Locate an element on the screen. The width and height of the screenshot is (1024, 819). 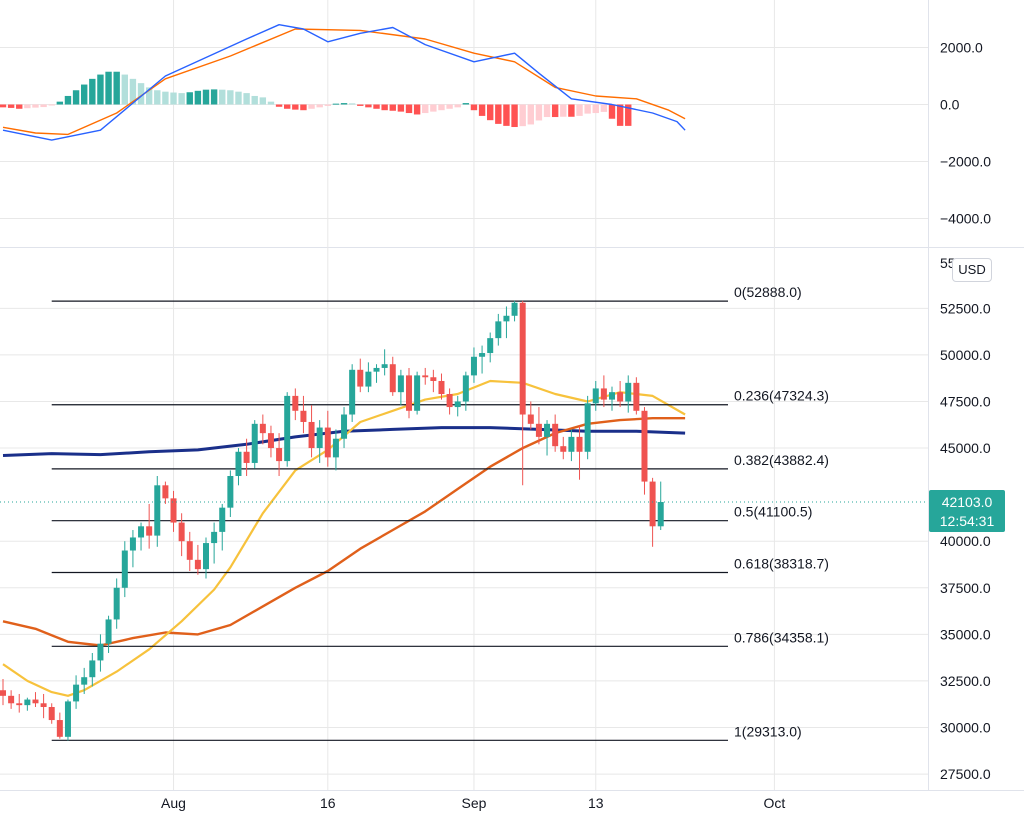
time-axis: Aug 16 Sep 13 Oct is located at coordinates (473, 803).